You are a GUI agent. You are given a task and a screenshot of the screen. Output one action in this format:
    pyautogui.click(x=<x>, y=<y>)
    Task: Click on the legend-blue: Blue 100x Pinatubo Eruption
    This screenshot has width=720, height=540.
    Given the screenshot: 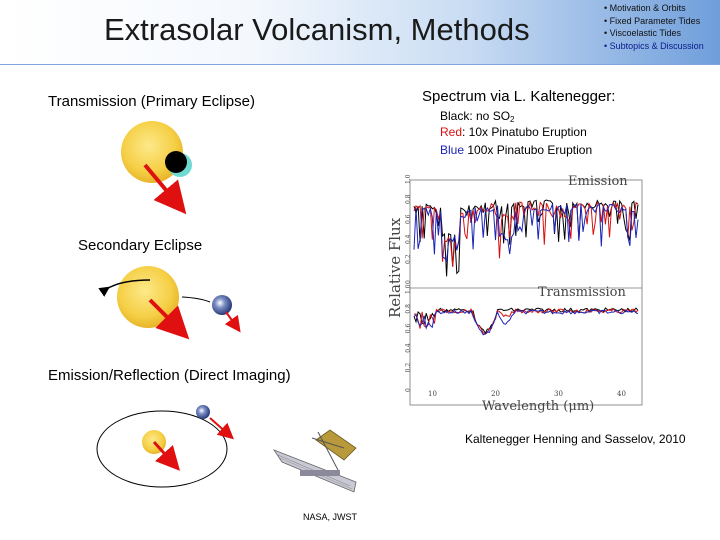 What is the action you would take?
    pyautogui.click(x=516, y=150)
    